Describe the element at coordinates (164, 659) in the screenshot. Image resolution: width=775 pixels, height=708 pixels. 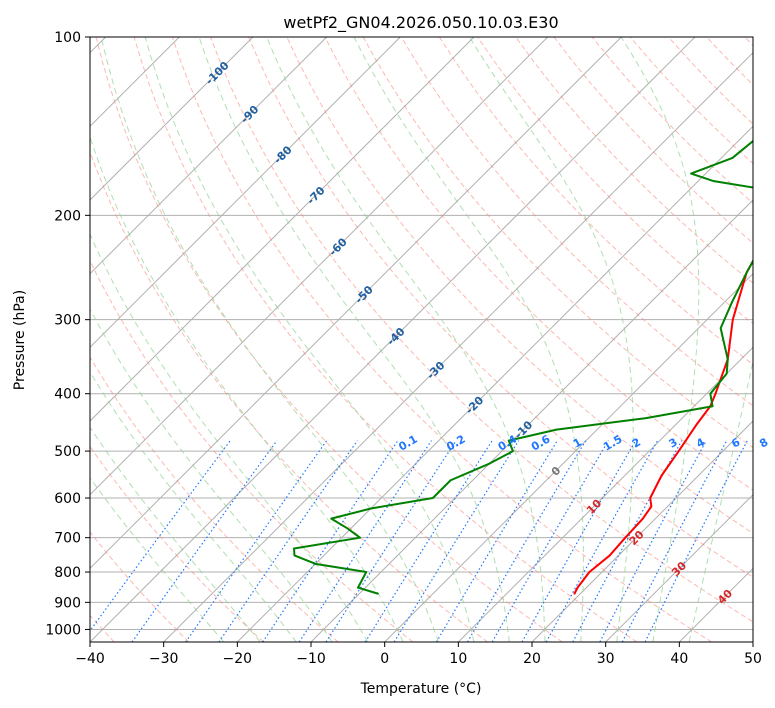
I see `x-tick-label: −30` at that location.